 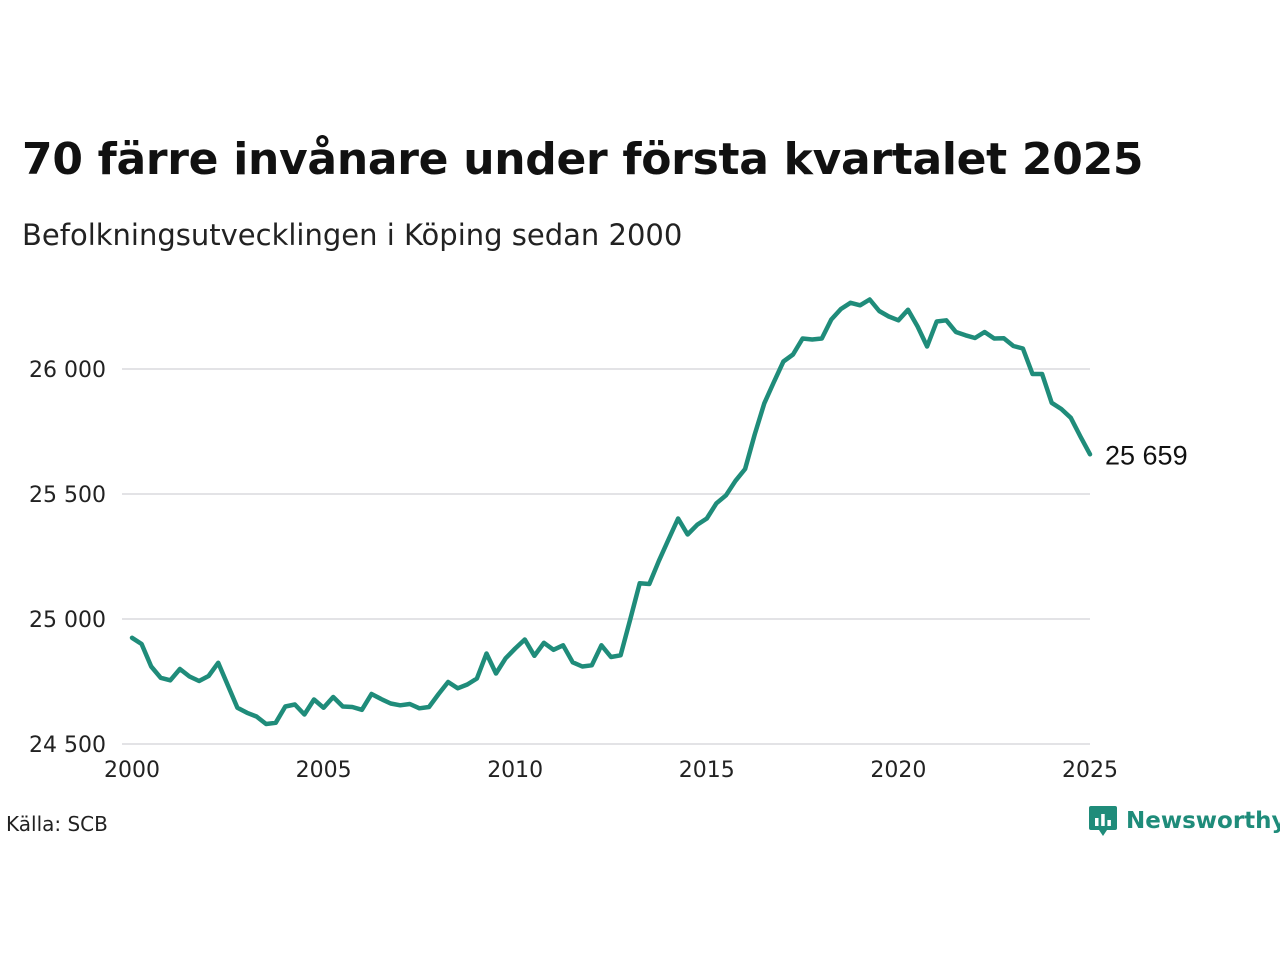 What do you see at coordinates (611, 770) in the screenshot?
I see `x-axis-ticks: 2000 2005 2010 2015 2020 2025` at bounding box center [611, 770].